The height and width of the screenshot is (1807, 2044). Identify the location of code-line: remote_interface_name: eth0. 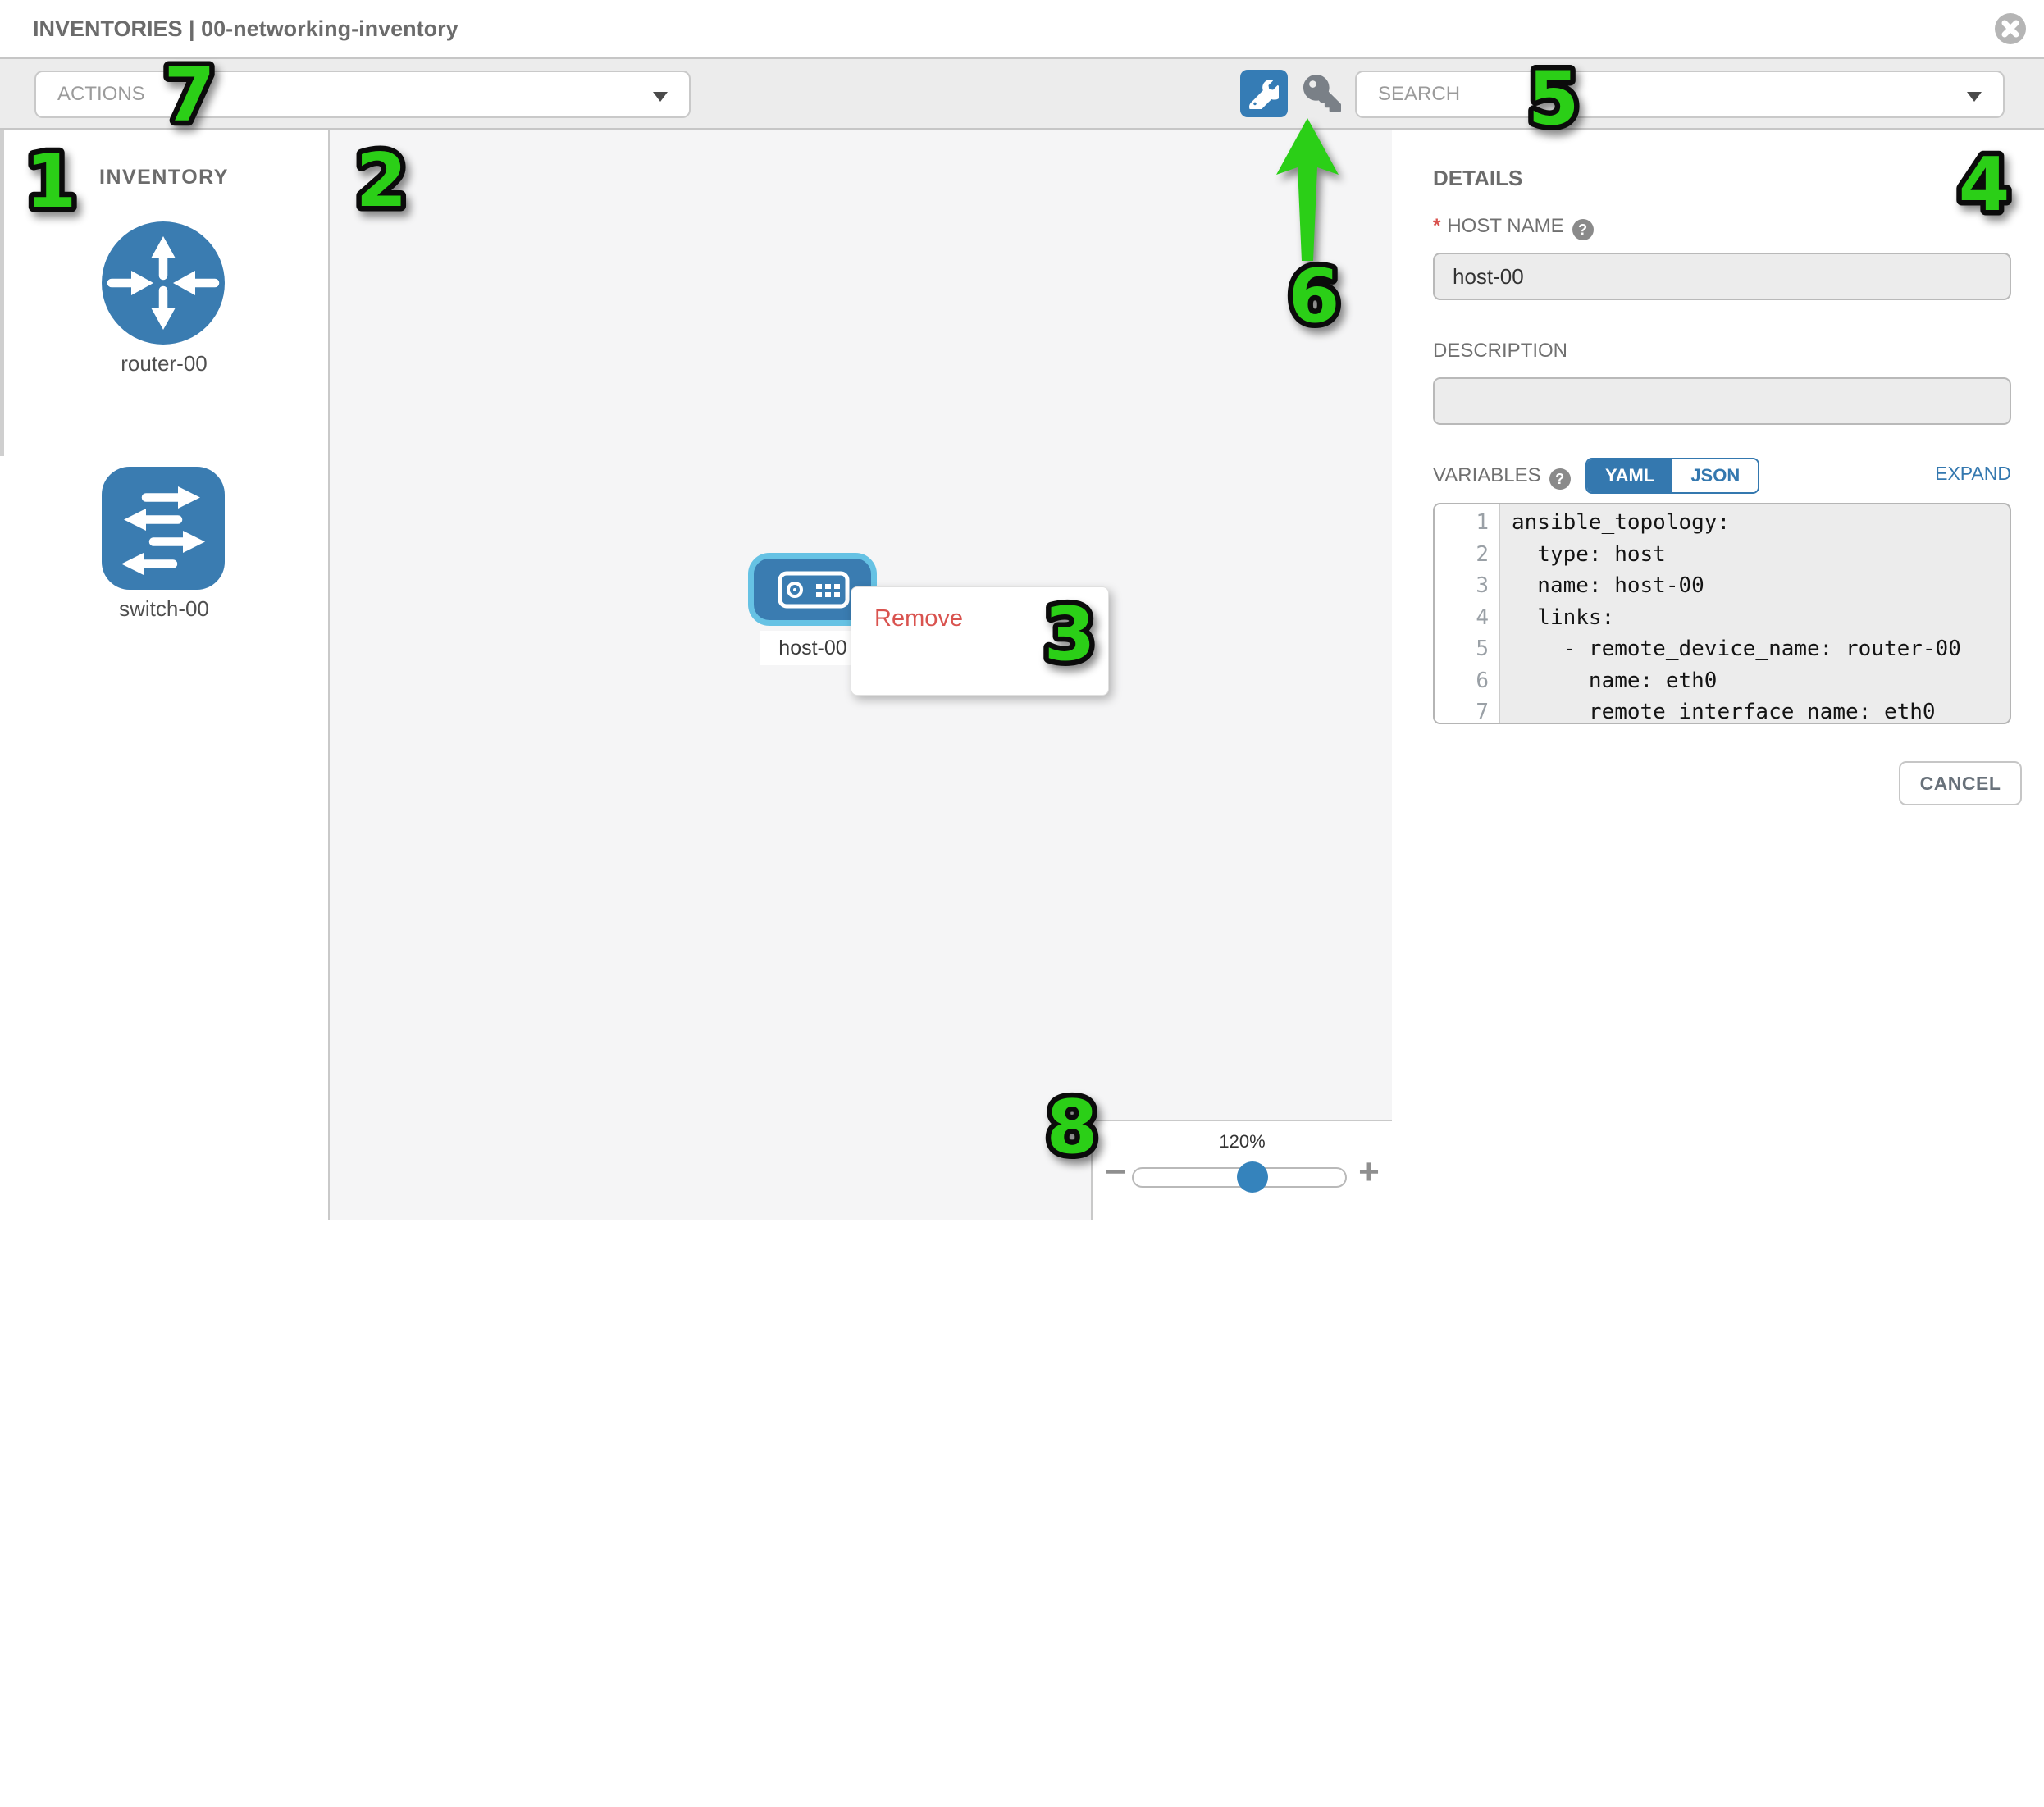
(1724, 712).